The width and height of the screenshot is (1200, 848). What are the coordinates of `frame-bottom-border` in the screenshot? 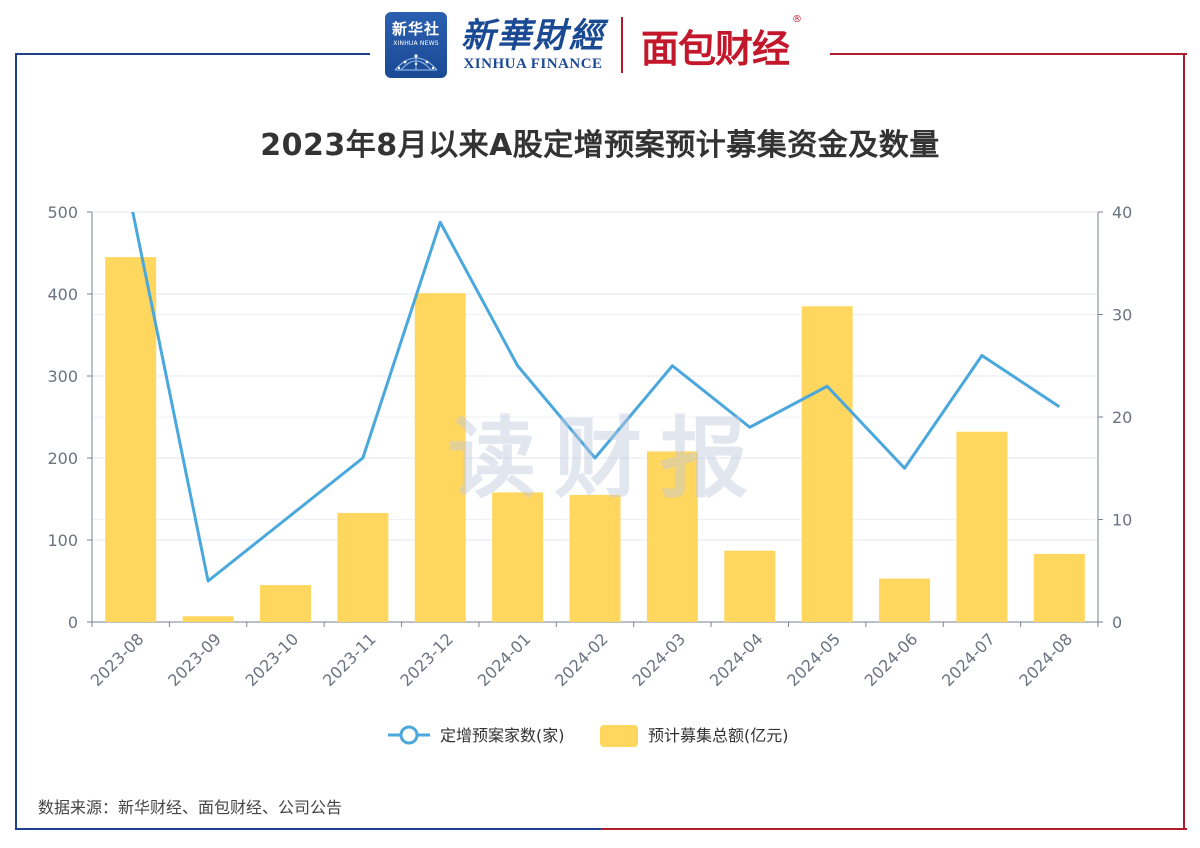 It's located at (601, 829).